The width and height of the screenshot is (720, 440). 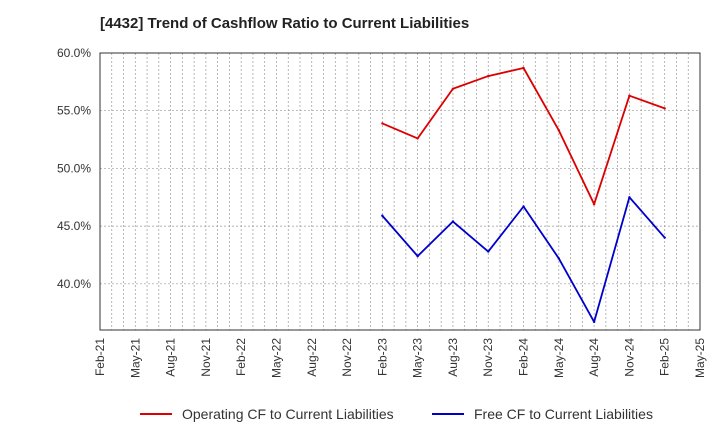 I want to click on x-tick-label: May-21, so click(x=135, y=358).